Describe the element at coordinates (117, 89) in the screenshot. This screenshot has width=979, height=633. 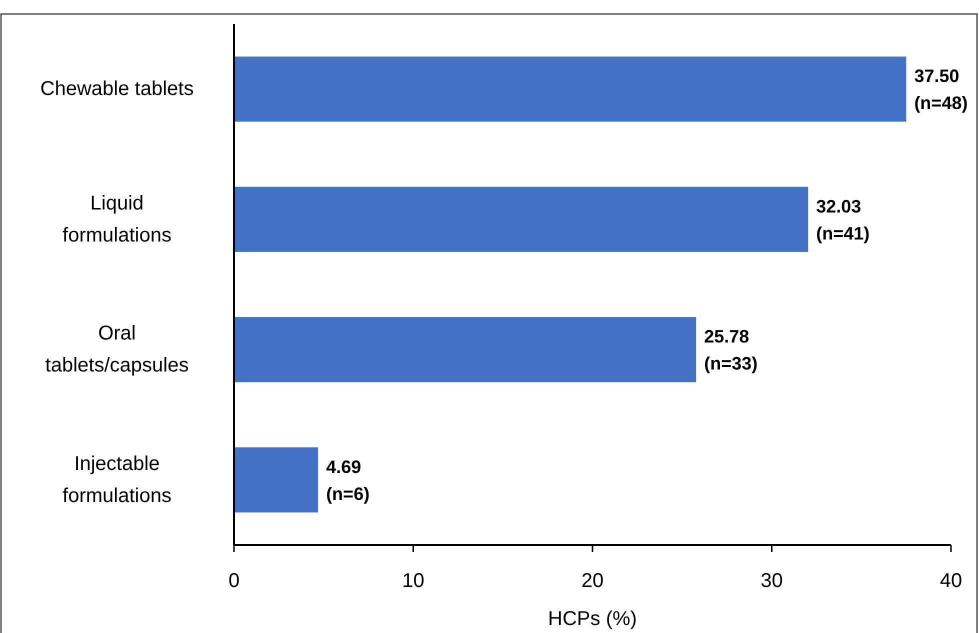
I see `y-tick-label: Chewable tablets` at that location.